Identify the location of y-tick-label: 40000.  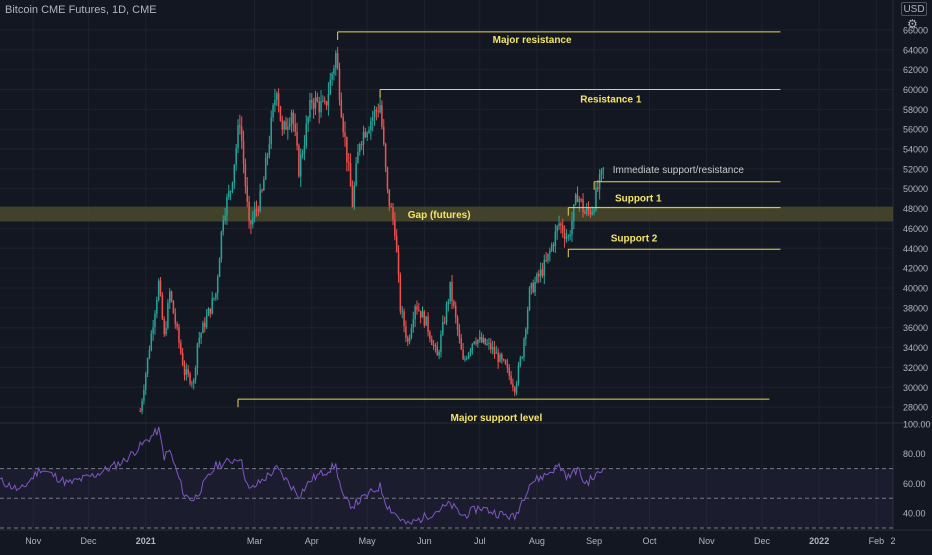
(915, 289).